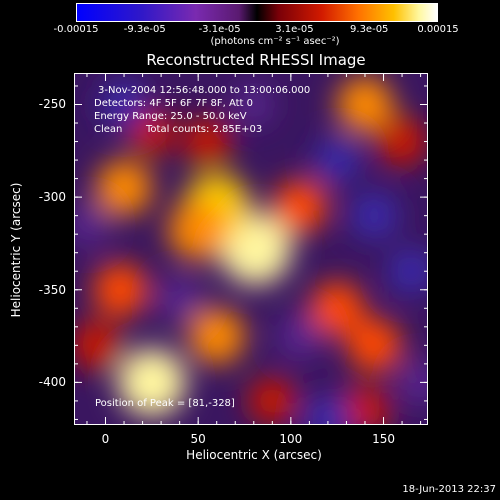 The width and height of the screenshot is (500, 500). Describe the element at coordinates (254, 455) in the screenshot. I see `x-axis-label: Heliocentric X (arcsec)` at that location.